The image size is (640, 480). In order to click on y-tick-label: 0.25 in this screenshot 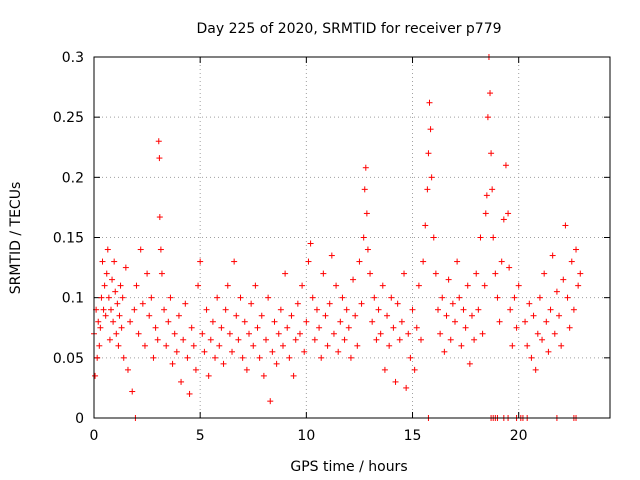, I will do `click(68, 118)`.